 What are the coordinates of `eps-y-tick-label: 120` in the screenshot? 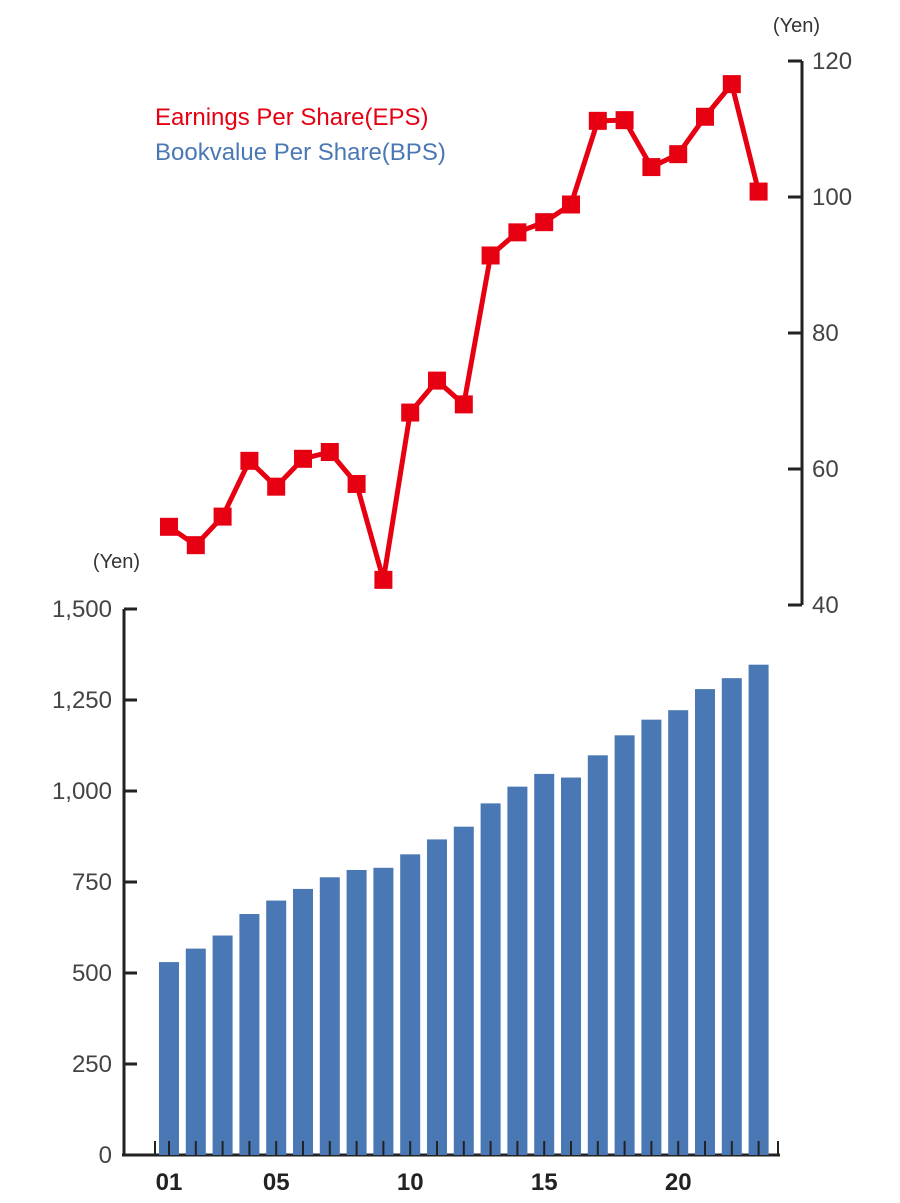 It's located at (832, 61).